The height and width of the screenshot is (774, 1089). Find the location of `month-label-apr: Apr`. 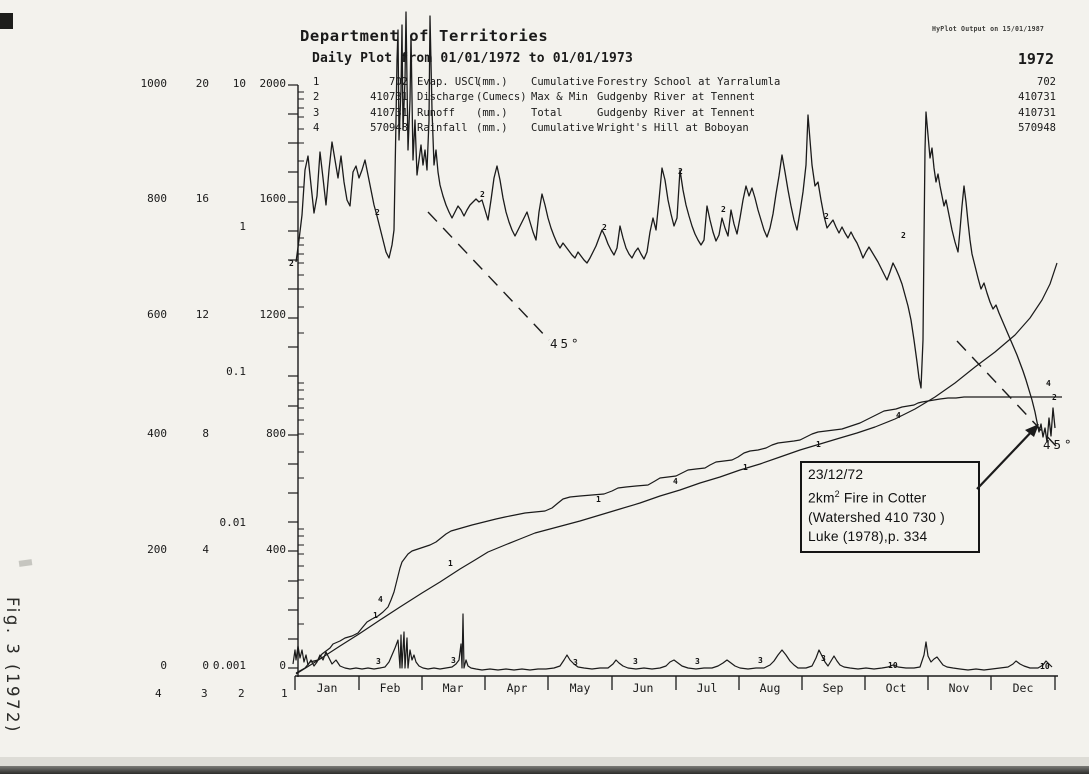

month-label-apr: Apr is located at coordinates (517, 688).